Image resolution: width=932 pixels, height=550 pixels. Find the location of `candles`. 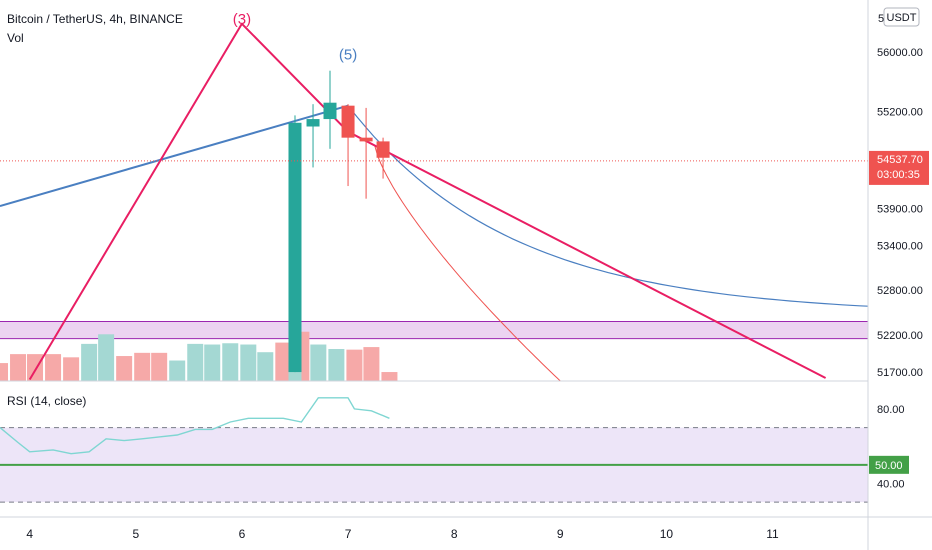

candles is located at coordinates (339, 221).